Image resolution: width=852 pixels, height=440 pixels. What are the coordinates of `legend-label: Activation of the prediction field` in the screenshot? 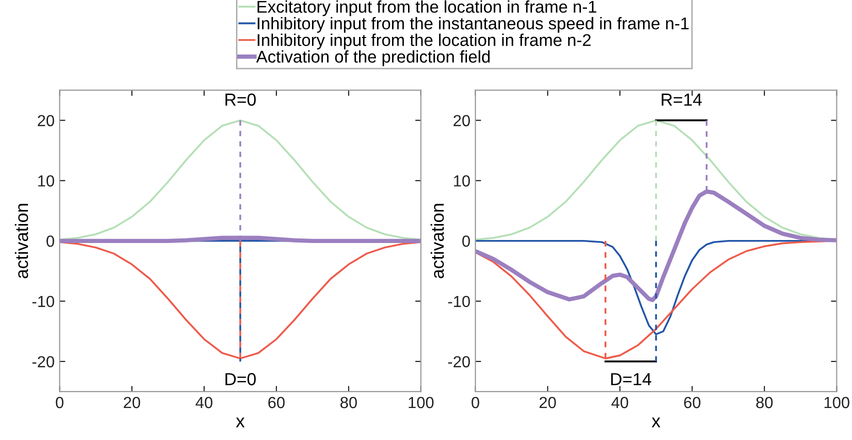 It's located at (373, 58).